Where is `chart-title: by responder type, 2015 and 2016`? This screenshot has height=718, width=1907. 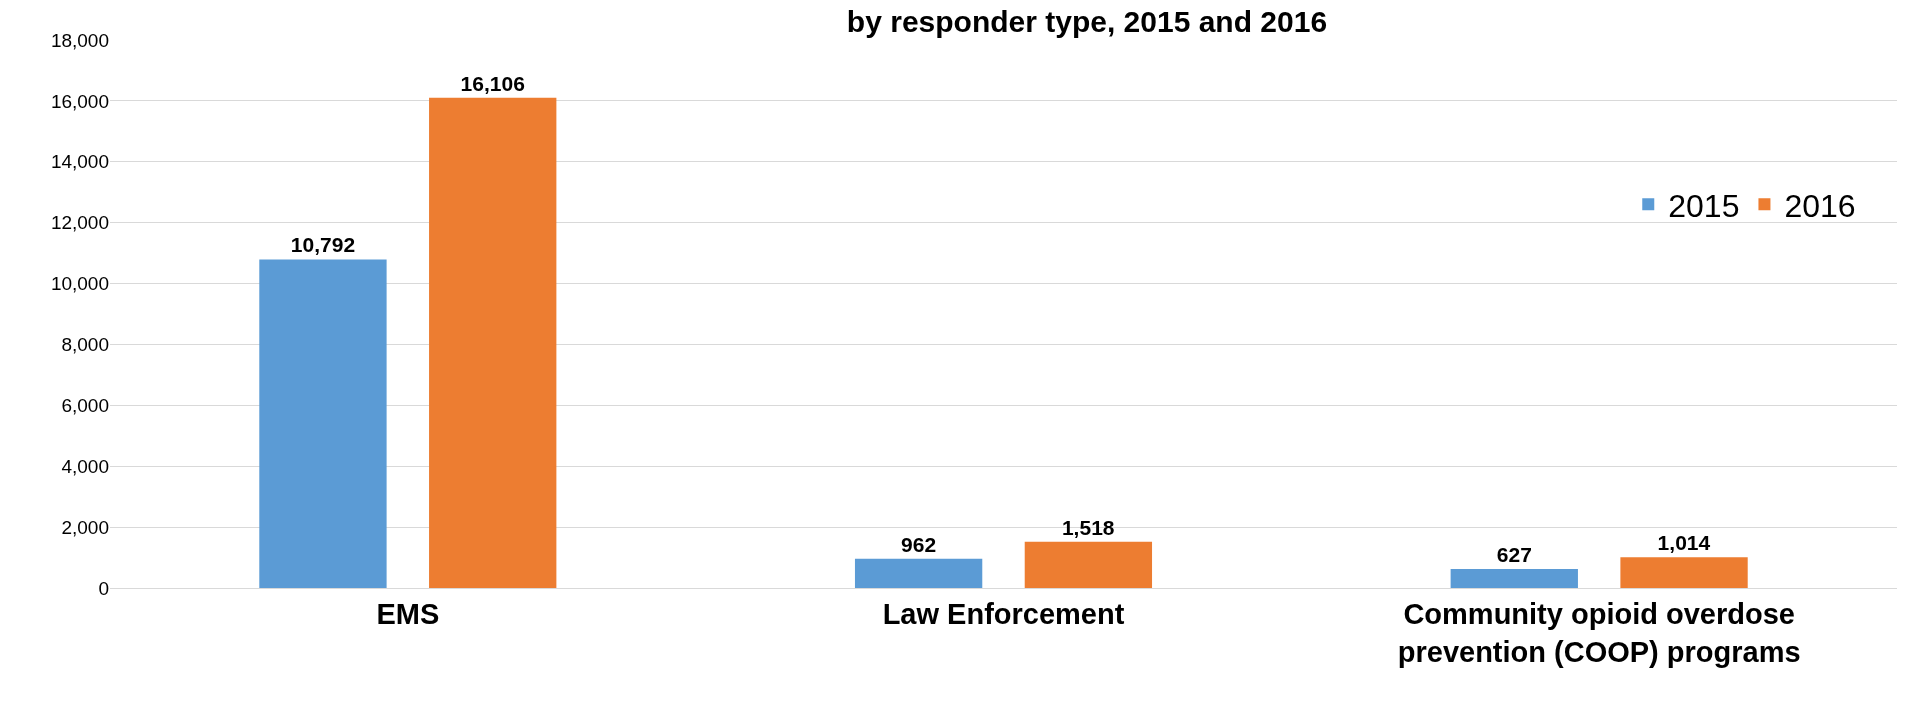 chart-title: by responder type, 2015 and 2016 is located at coordinates (1087, 21).